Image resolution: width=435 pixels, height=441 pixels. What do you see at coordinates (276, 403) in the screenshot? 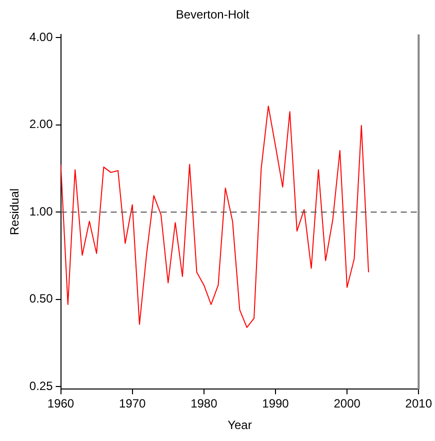
I see `x-tick-label: 1990` at bounding box center [276, 403].